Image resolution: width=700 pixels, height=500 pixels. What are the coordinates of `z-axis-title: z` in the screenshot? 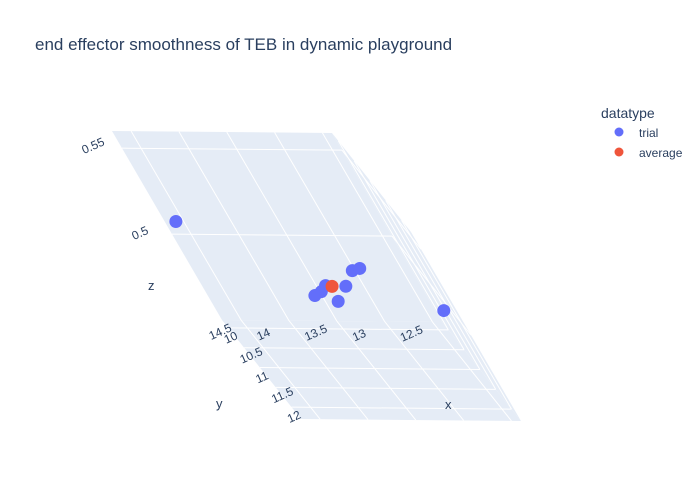 It's located at (151, 285).